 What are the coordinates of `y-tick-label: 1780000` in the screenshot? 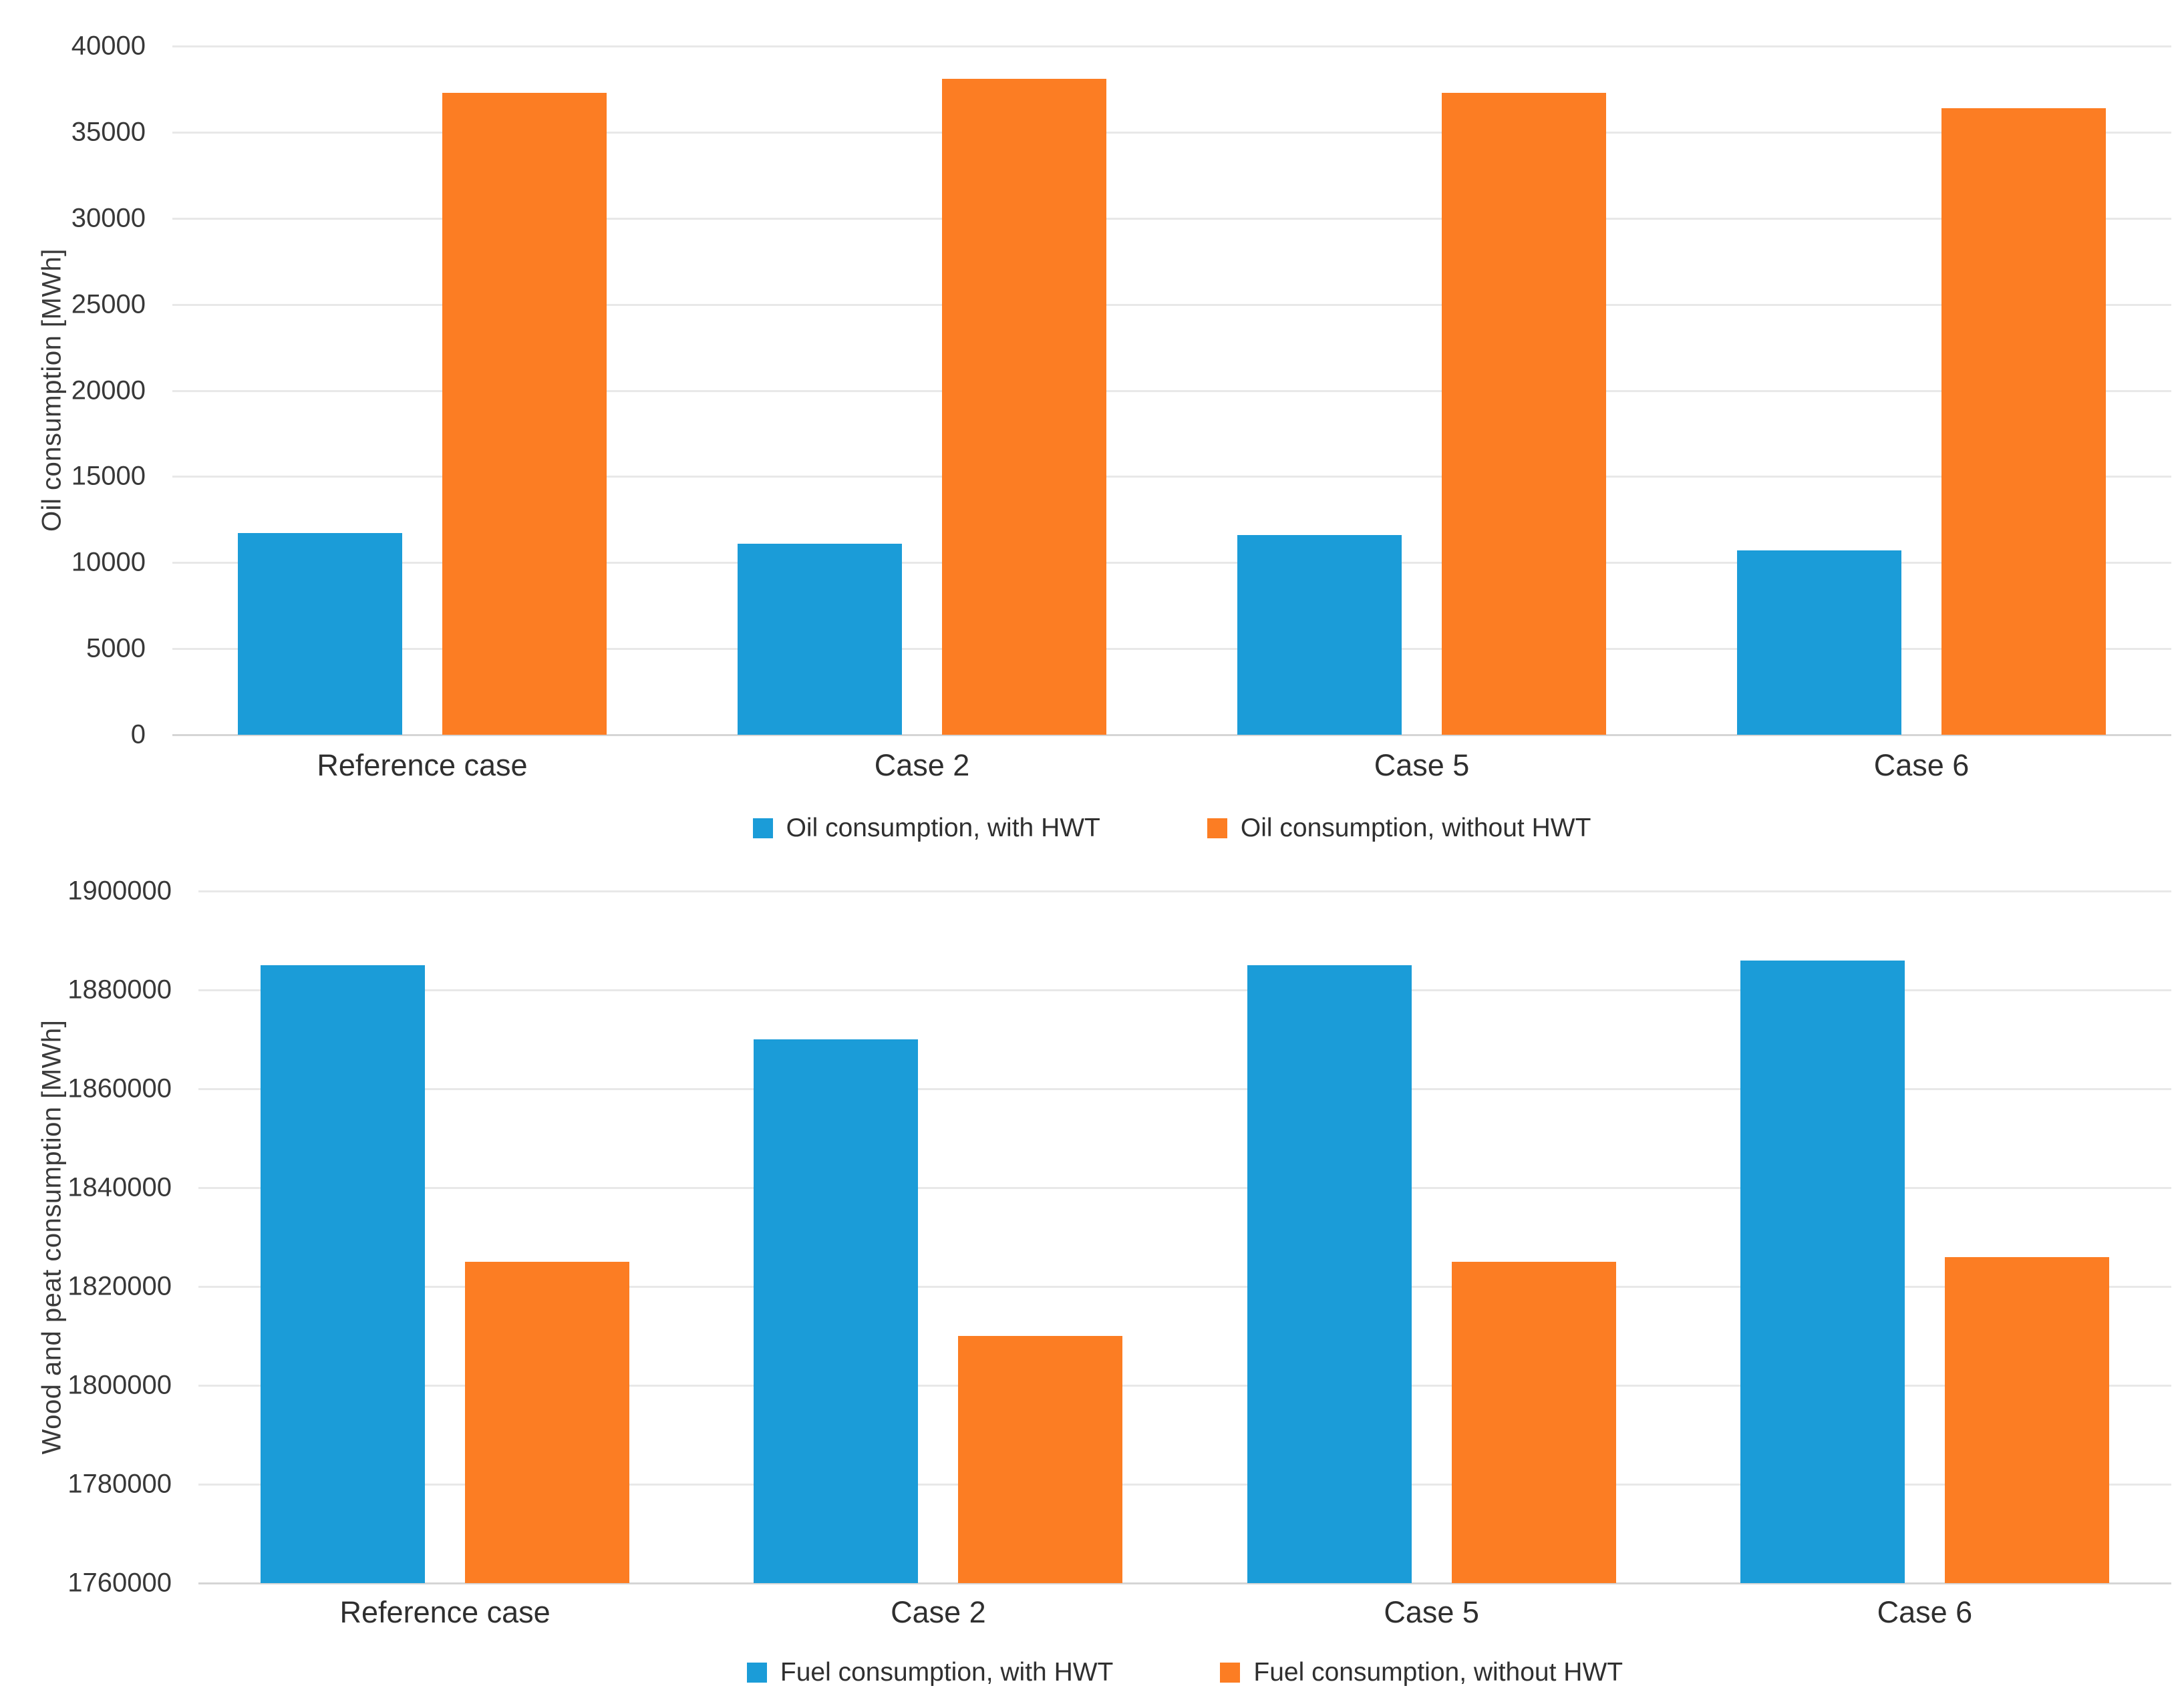 It's located at (119, 1484).